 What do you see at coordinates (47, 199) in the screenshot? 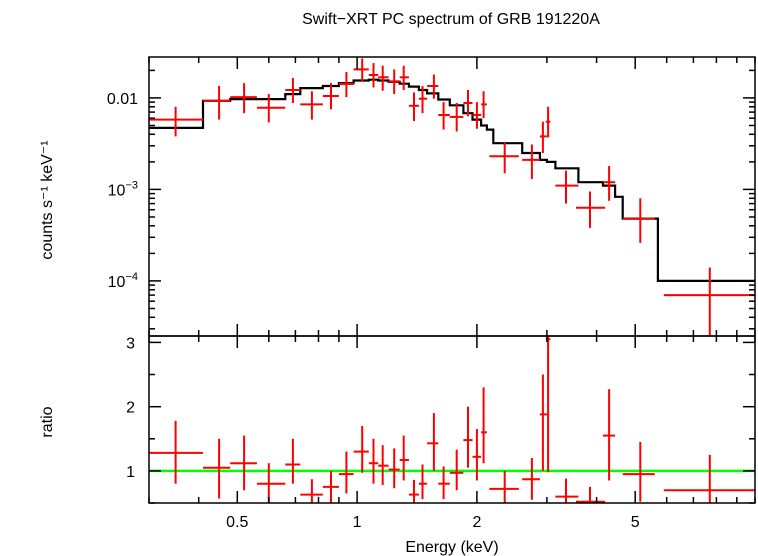
I see `spectrum-y-axis-label: counts s⁻¹ keV⁻¹` at bounding box center [47, 199].